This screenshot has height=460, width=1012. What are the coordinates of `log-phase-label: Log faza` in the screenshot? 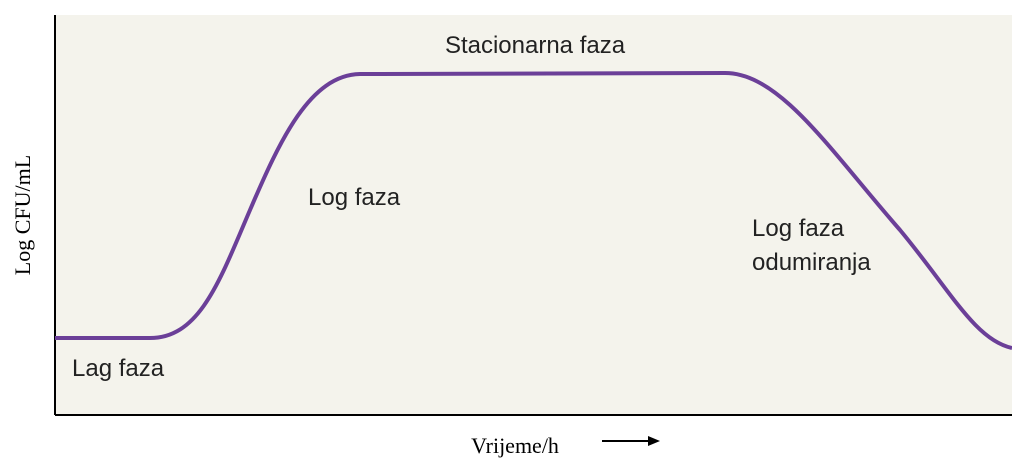 It's located at (354, 197).